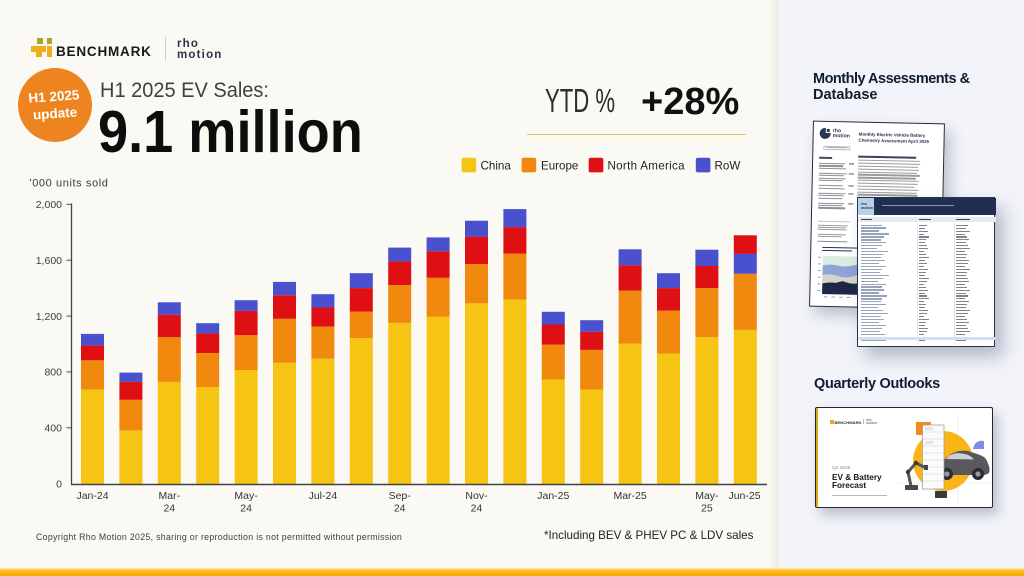 This screenshot has height=576, width=1024. I want to click on svg-text: North America, so click(647, 166).